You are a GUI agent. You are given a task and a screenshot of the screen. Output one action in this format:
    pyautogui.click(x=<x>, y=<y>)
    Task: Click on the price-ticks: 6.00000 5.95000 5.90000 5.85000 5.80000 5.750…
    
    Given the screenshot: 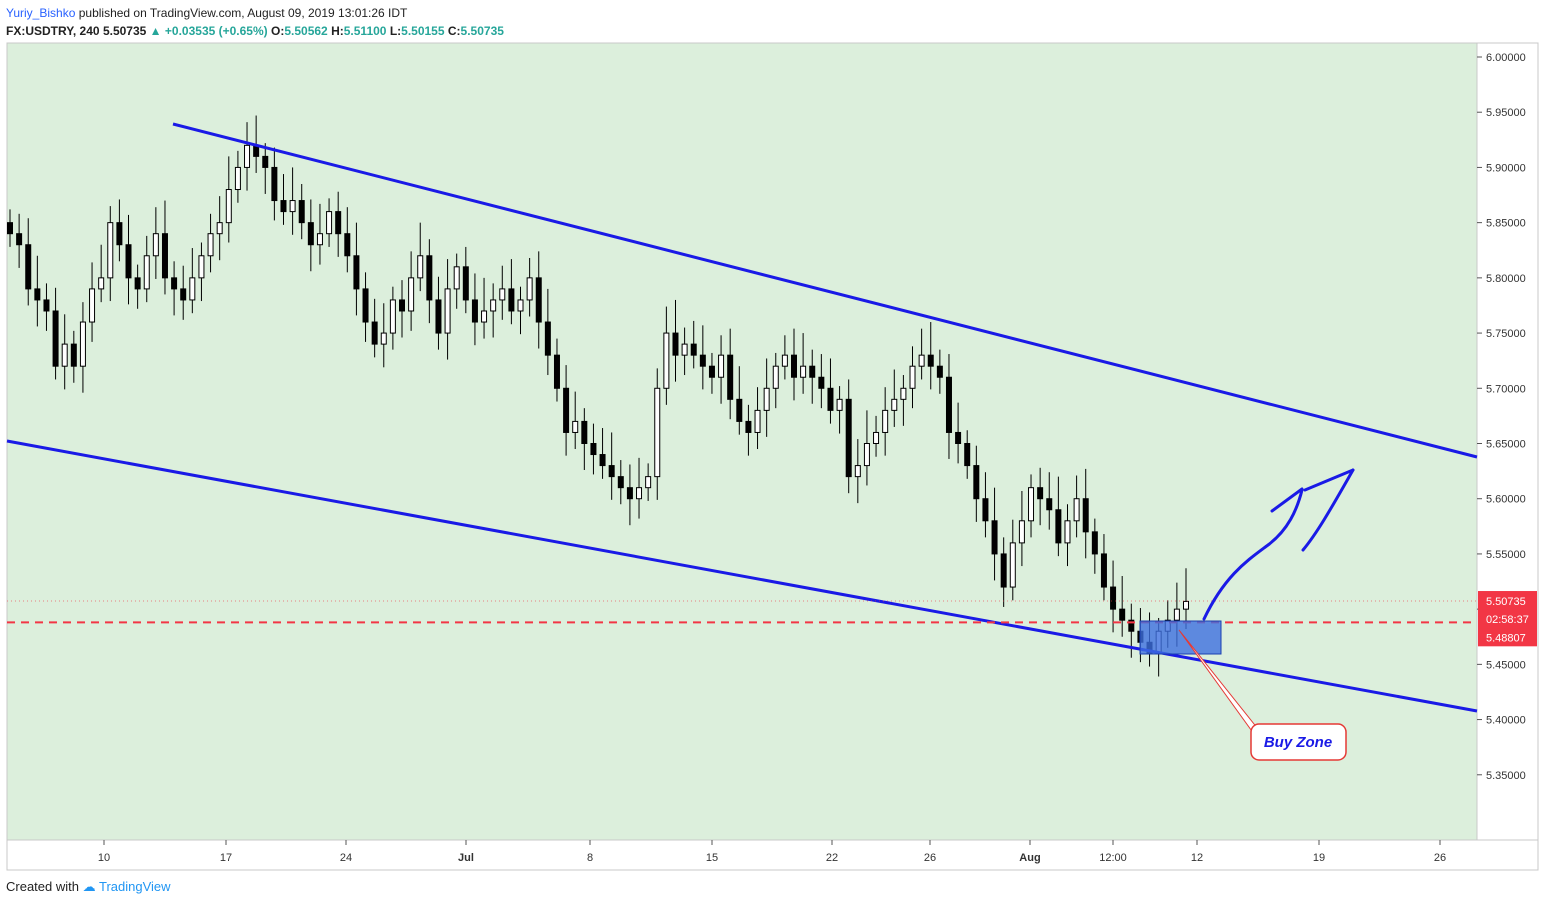 What is the action you would take?
    pyautogui.click(x=1501, y=417)
    